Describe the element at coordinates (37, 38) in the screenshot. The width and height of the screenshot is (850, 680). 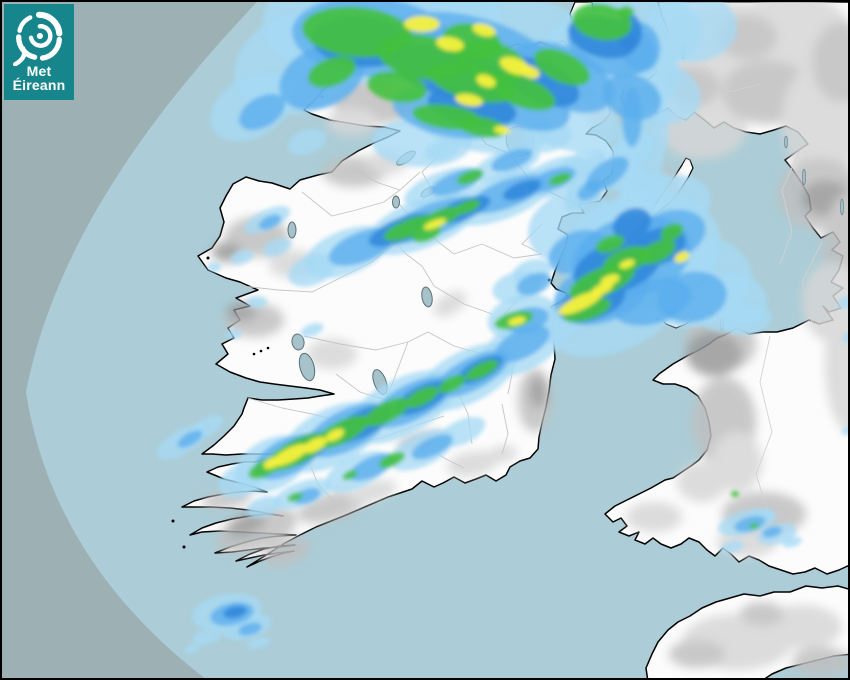
I see `cyclone-swirl-icon` at that location.